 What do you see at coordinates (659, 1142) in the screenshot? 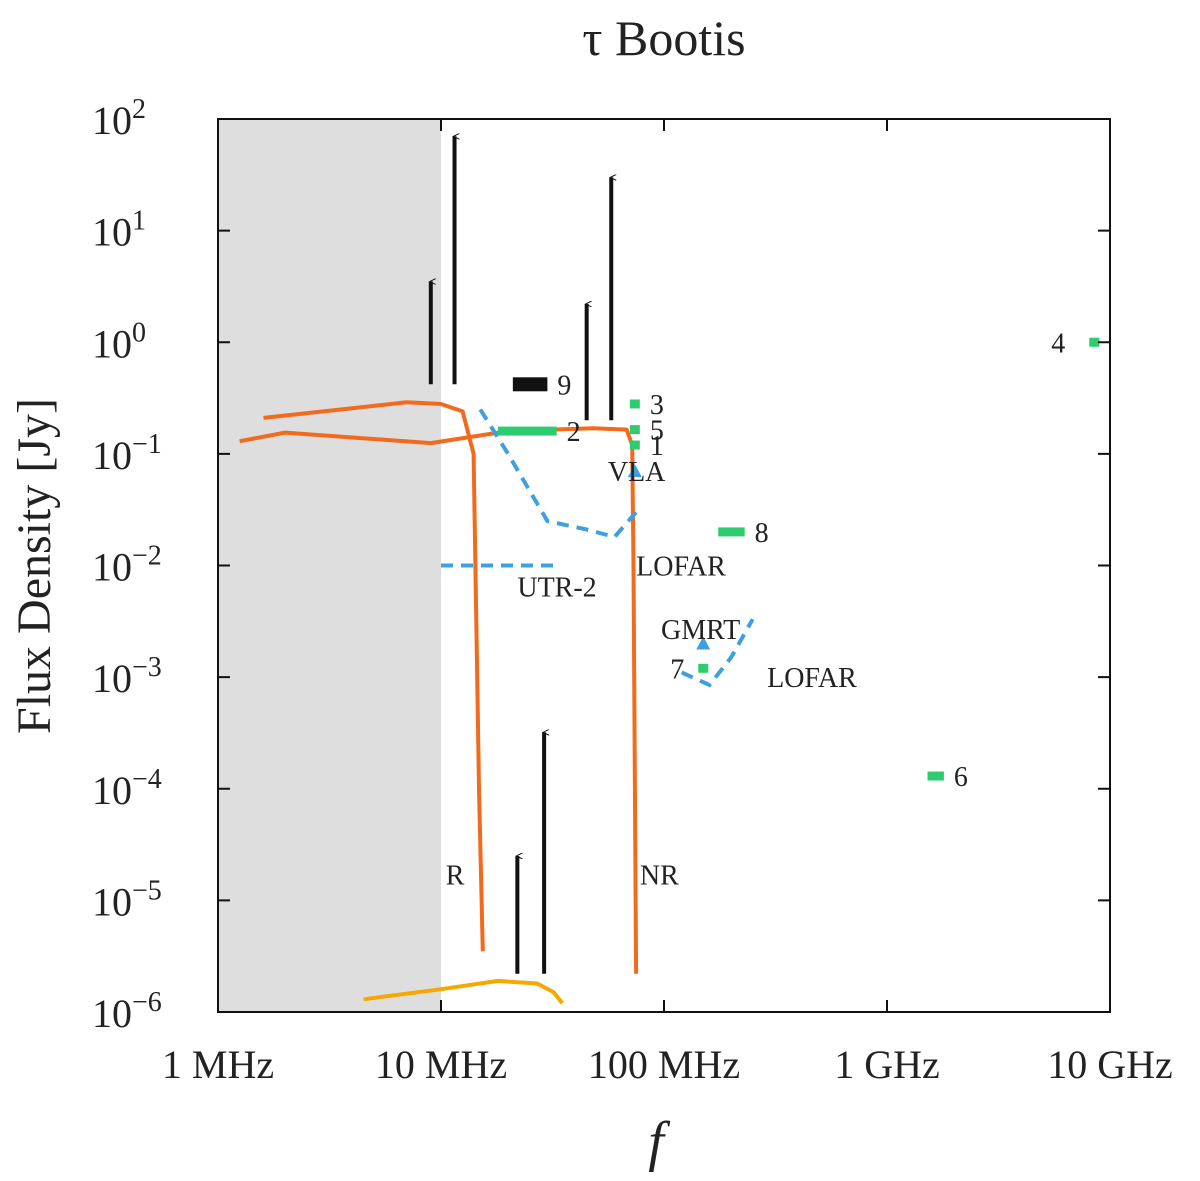
I see `x-axis-label: f` at bounding box center [659, 1142].